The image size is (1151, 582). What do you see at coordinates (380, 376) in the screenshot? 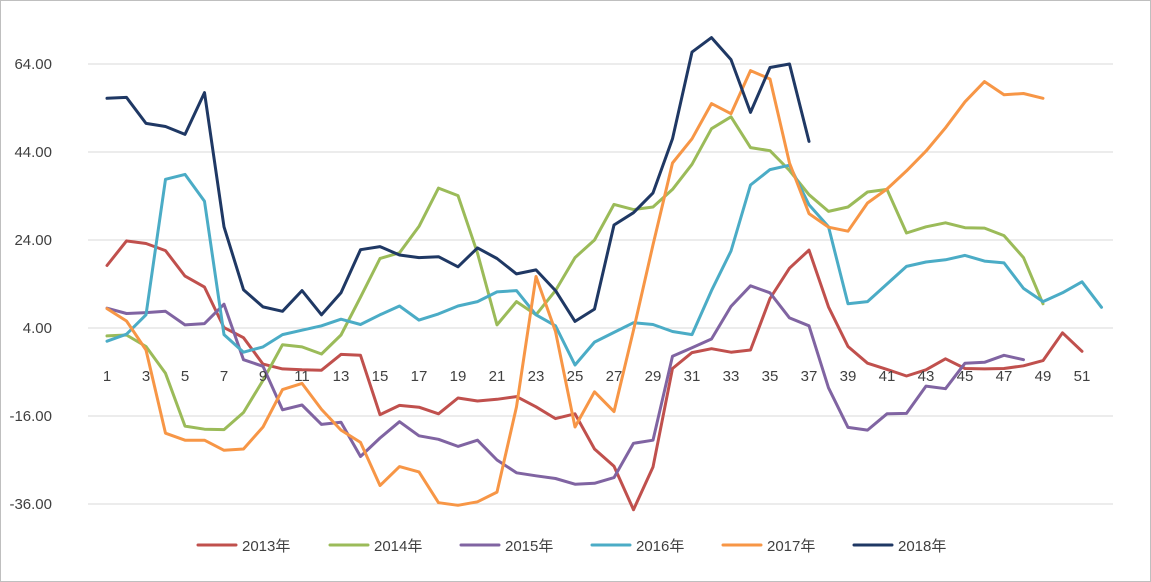
I see `x-tick-label: 15` at bounding box center [380, 376].